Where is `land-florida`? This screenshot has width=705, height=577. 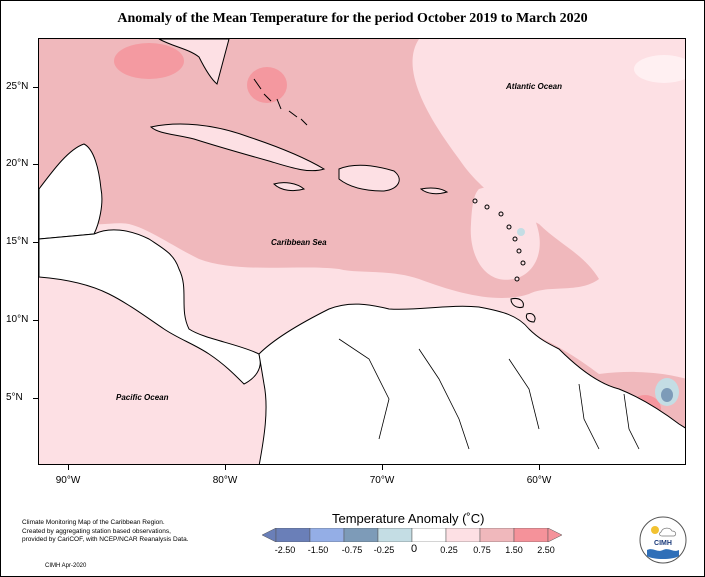
land-florida is located at coordinates (194, 62).